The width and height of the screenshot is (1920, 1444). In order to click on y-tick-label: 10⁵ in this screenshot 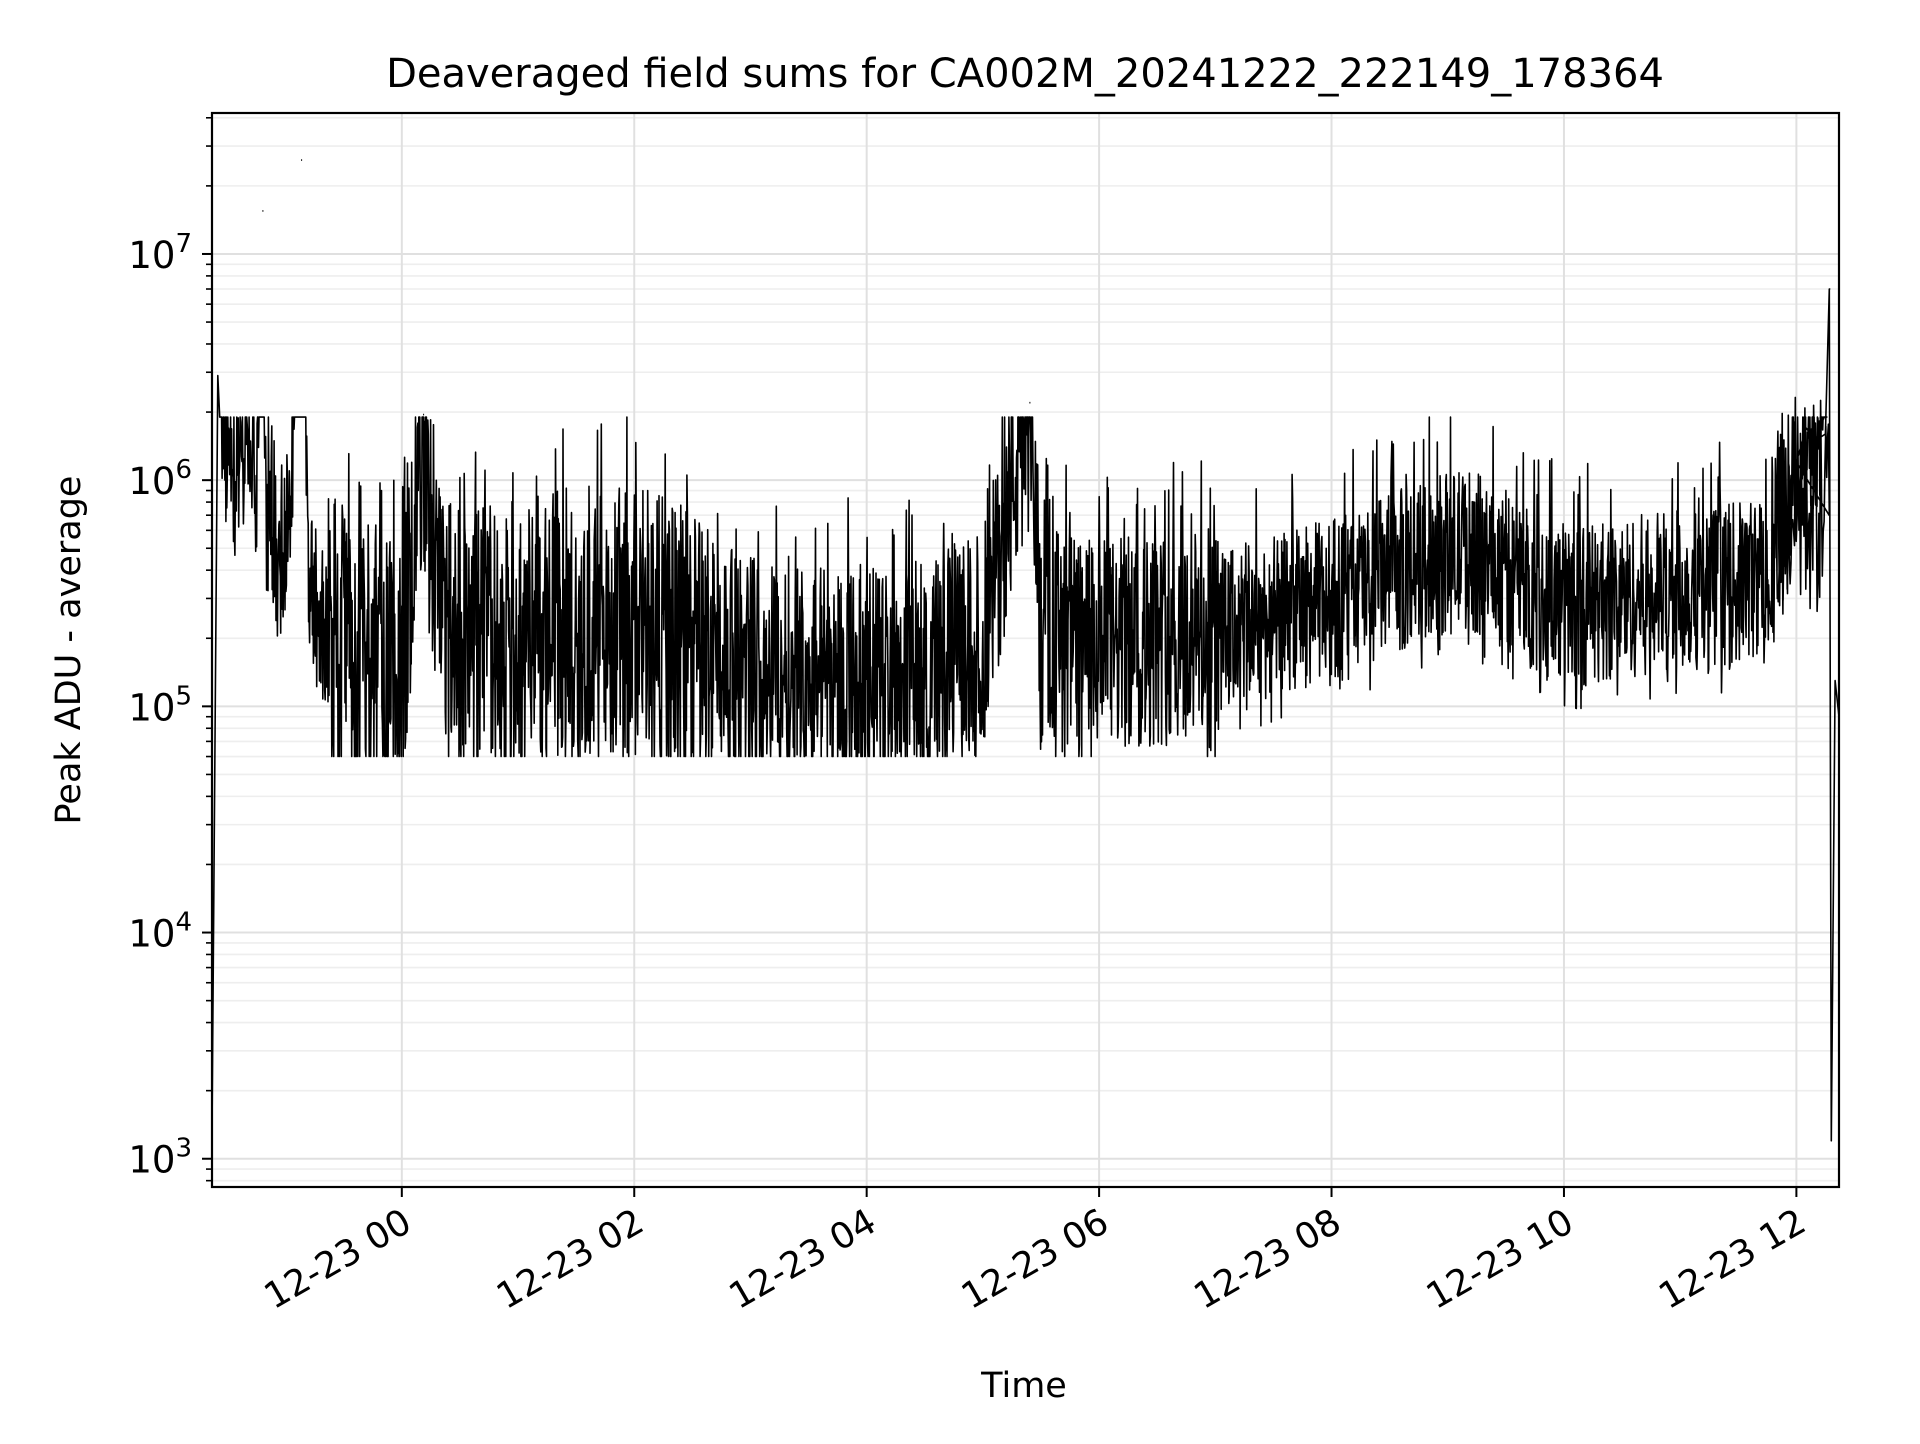, I will do `click(160, 705)`.